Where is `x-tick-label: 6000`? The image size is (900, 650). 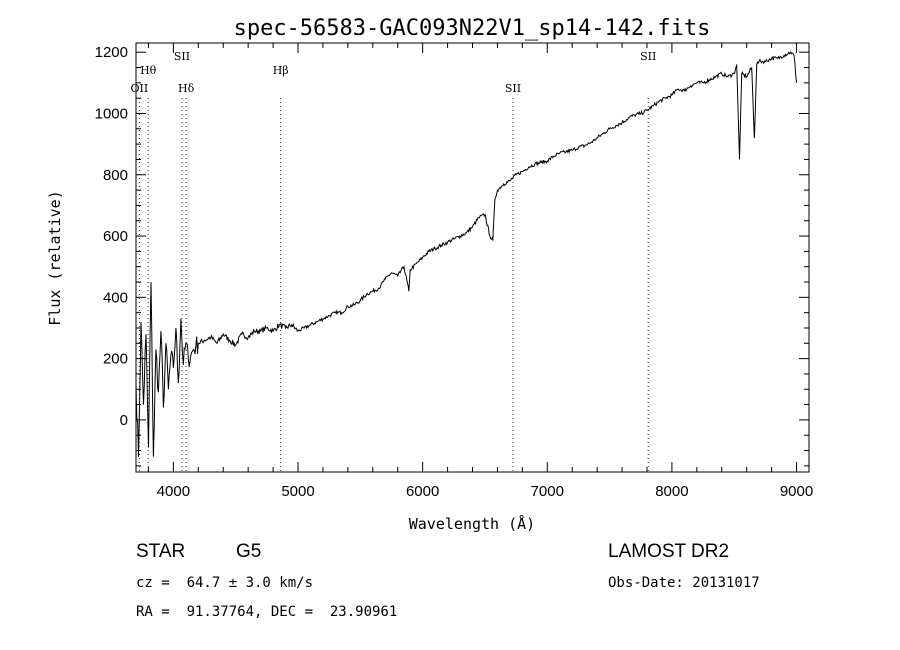
x-tick-label: 6000 is located at coordinates (422, 491).